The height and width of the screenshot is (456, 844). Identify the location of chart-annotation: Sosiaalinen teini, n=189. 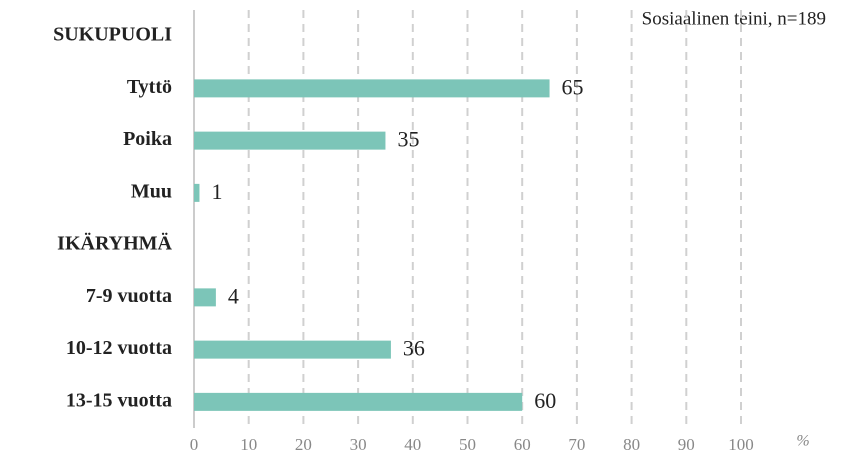
(734, 18).